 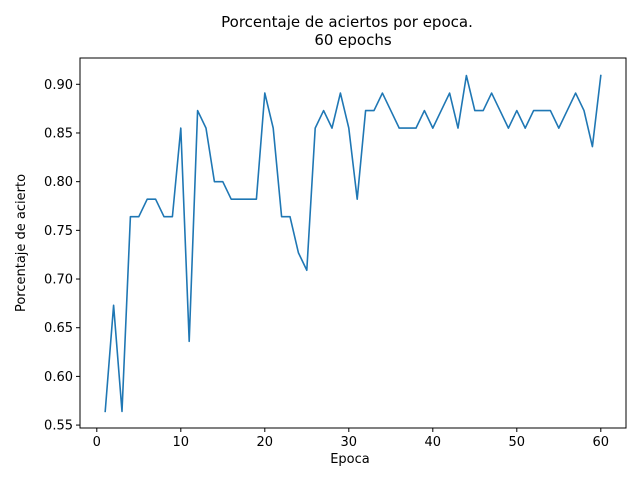 What do you see at coordinates (433, 442) in the screenshot?
I see `x-tick-label: 40` at bounding box center [433, 442].